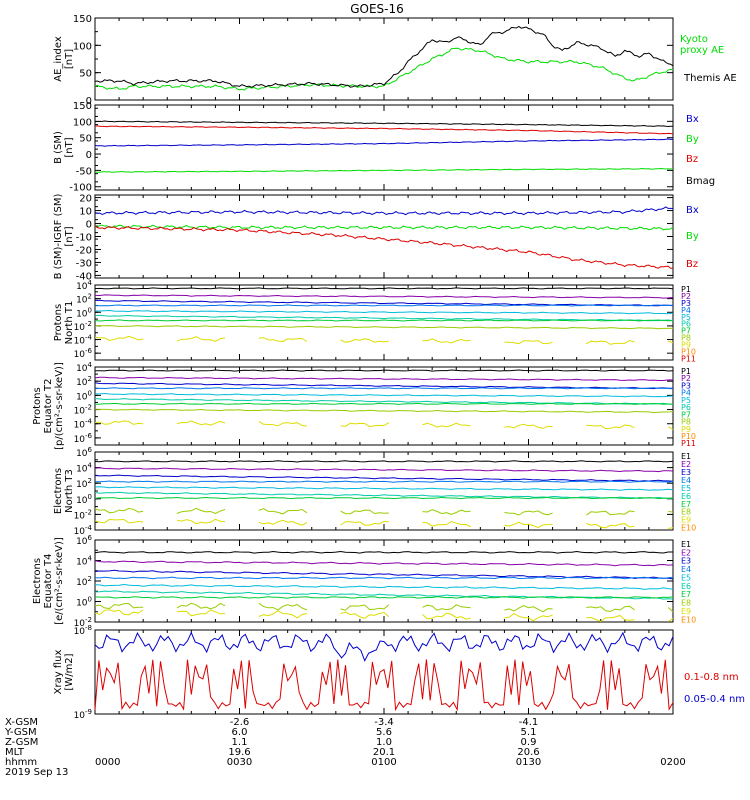 The height and width of the screenshot is (800, 750). I want to click on x-row-value: -2.6, so click(240, 722).